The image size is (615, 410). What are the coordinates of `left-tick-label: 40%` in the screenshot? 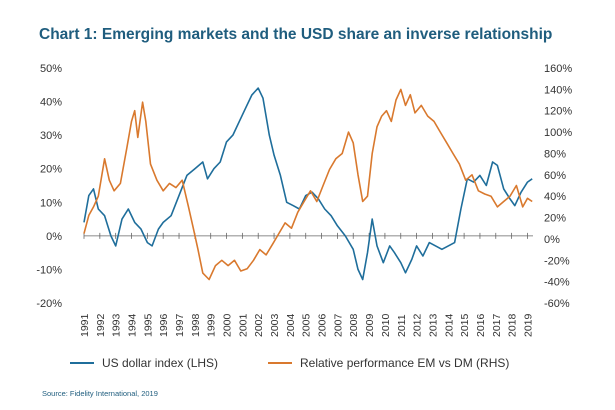 It's located at (51, 103).